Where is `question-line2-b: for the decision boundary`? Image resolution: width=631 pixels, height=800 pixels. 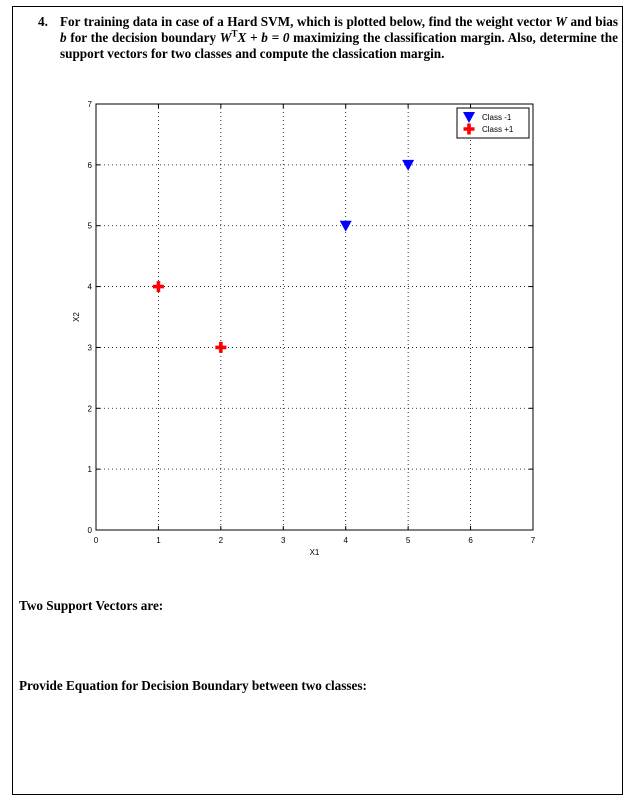 question-line2-b: for the decision boundary is located at coordinates (143, 37).